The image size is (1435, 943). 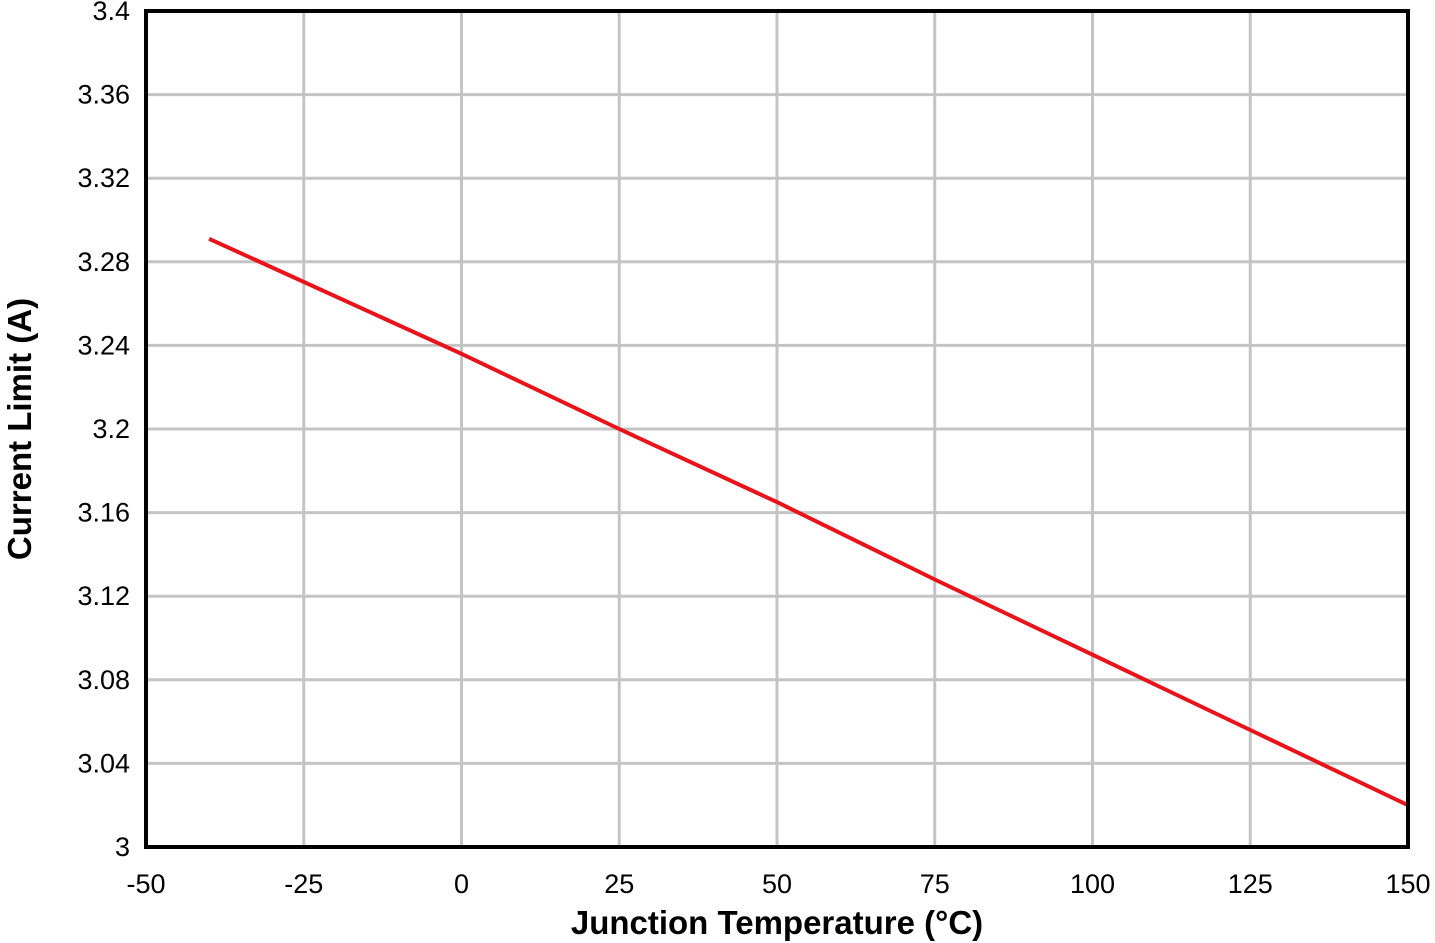 What do you see at coordinates (103, 178) in the screenshot?
I see `y-tick-label: 3.32` at bounding box center [103, 178].